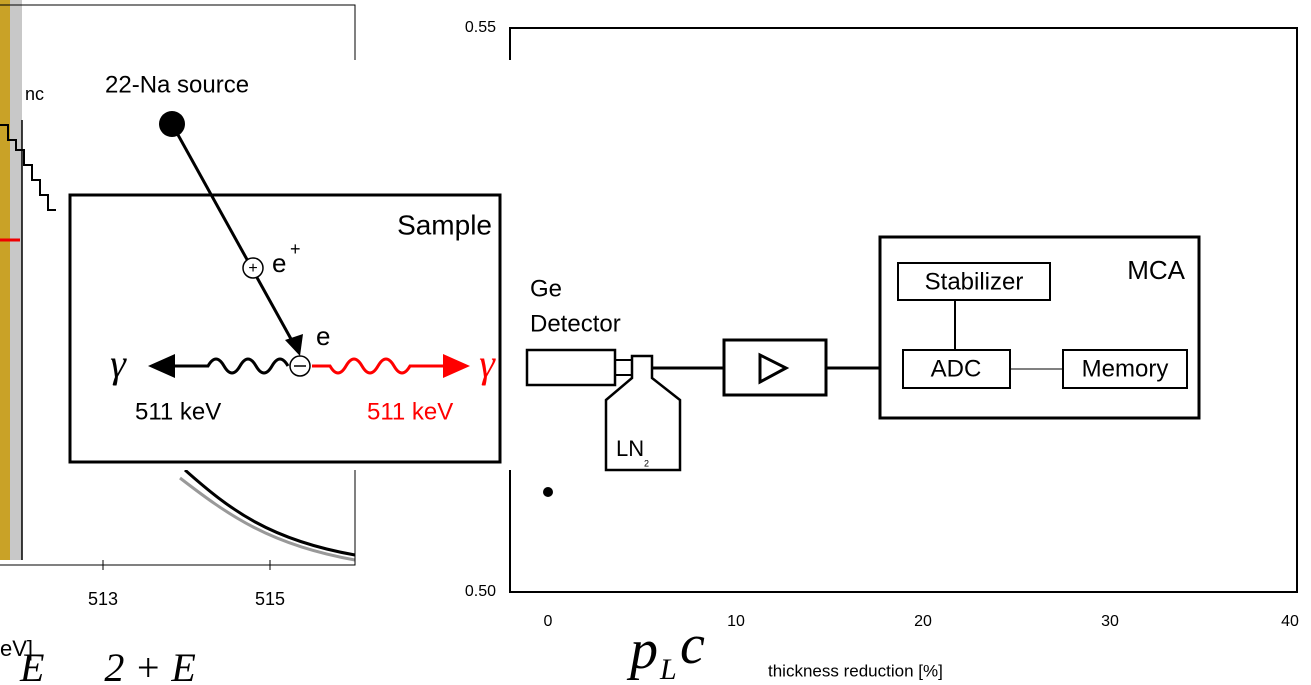 This screenshot has height=685, width=1311. What do you see at coordinates (480, 27) in the screenshot?
I see `tick-label: 0.55` at bounding box center [480, 27].